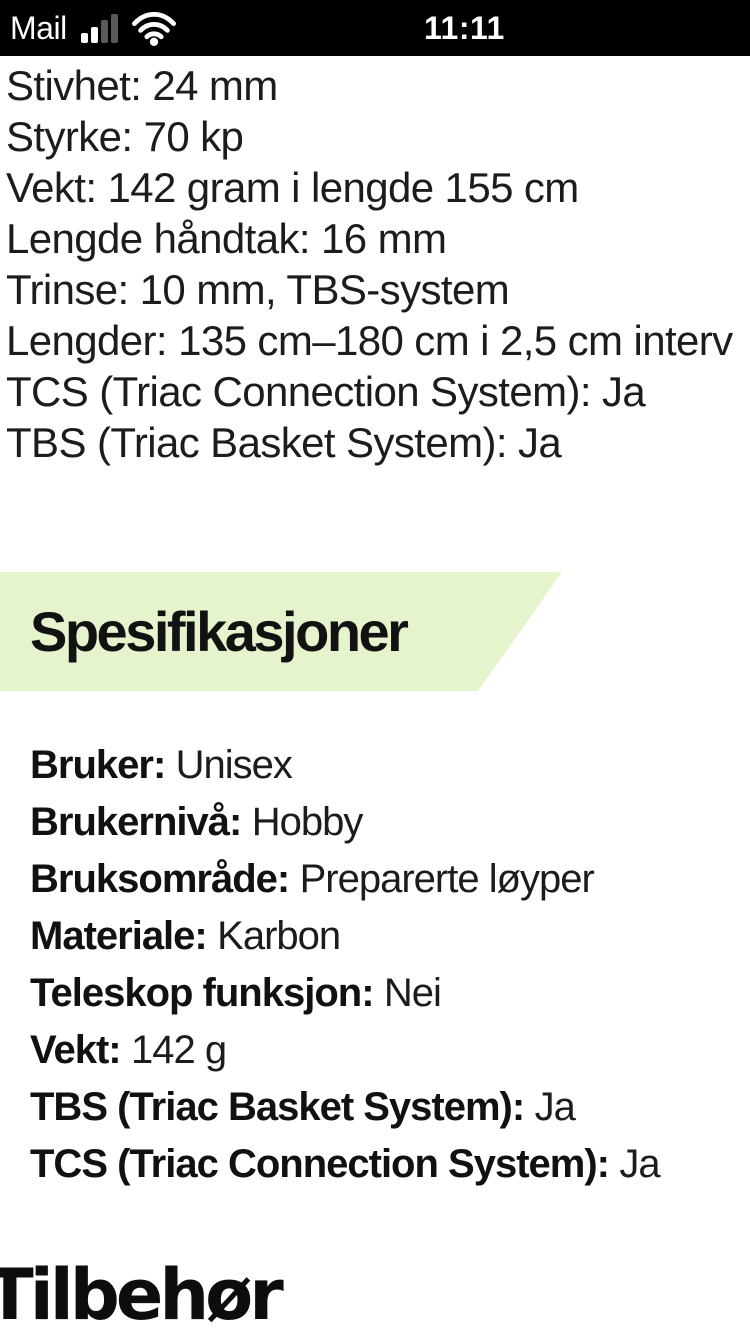 This screenshot has height=1334, width=750. What do you see at coordinates (412, 993) in the screenshot?
I see `specification-value: Nei` at bounding box center [412, 993].